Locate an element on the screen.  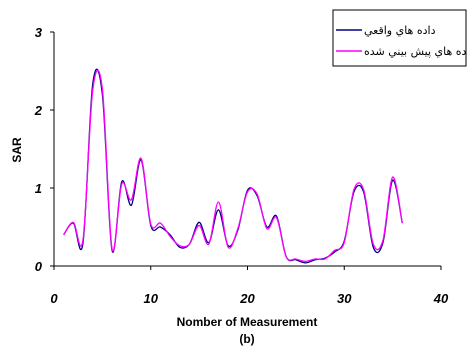
y-tick-label: 3 is located at coordinates (39, 32).